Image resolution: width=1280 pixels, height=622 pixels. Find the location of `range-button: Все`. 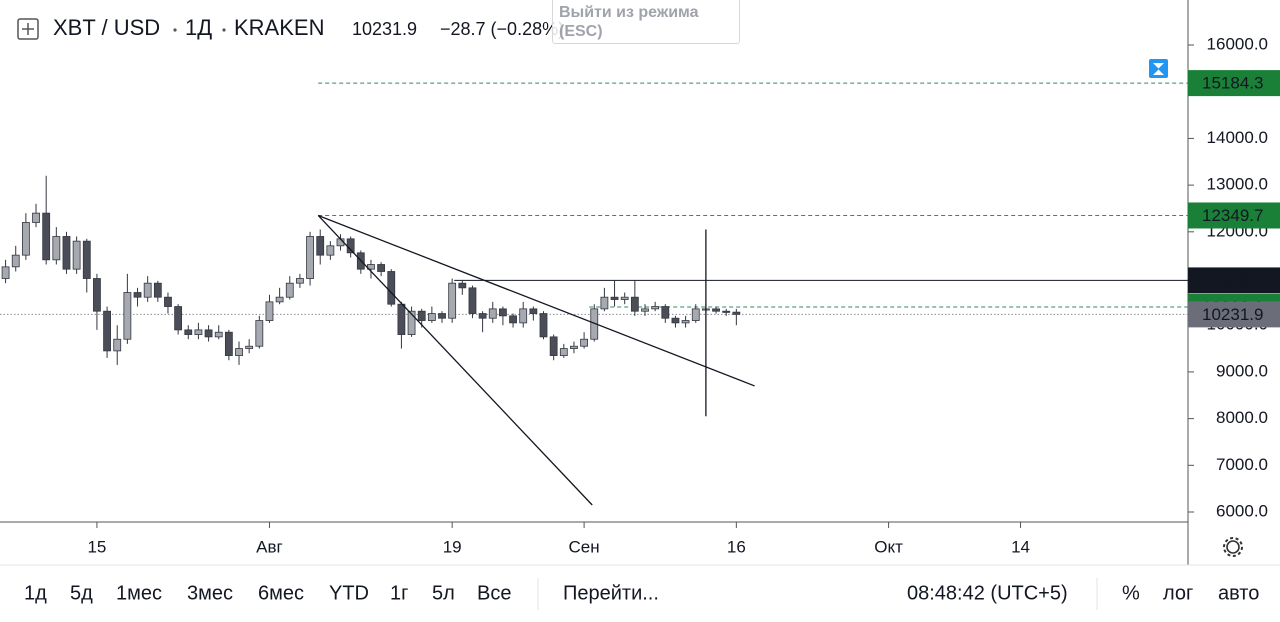

range-button: Все is located at coordinates (494, 593).